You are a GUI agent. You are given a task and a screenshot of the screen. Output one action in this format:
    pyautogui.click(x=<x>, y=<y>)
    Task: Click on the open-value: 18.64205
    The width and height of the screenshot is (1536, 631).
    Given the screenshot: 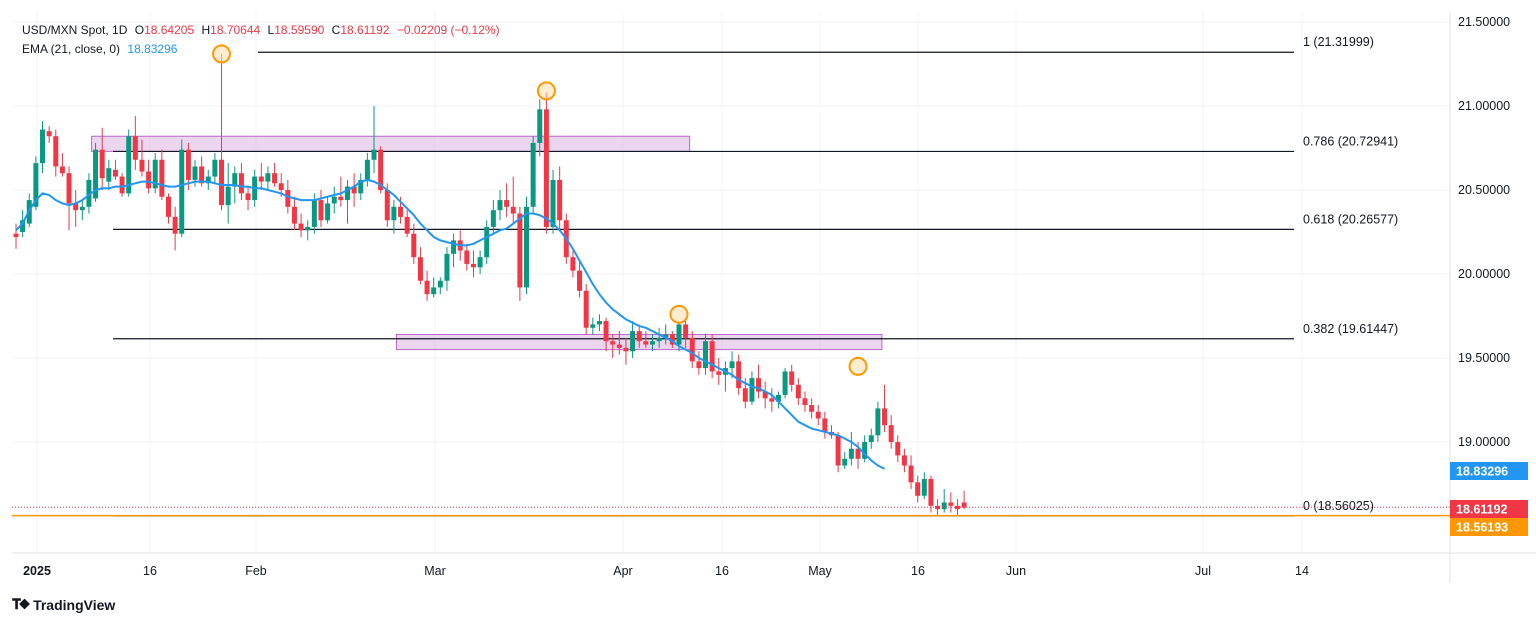 What is the action you would take?
    pyautogui.click(x=169, y=30)
    